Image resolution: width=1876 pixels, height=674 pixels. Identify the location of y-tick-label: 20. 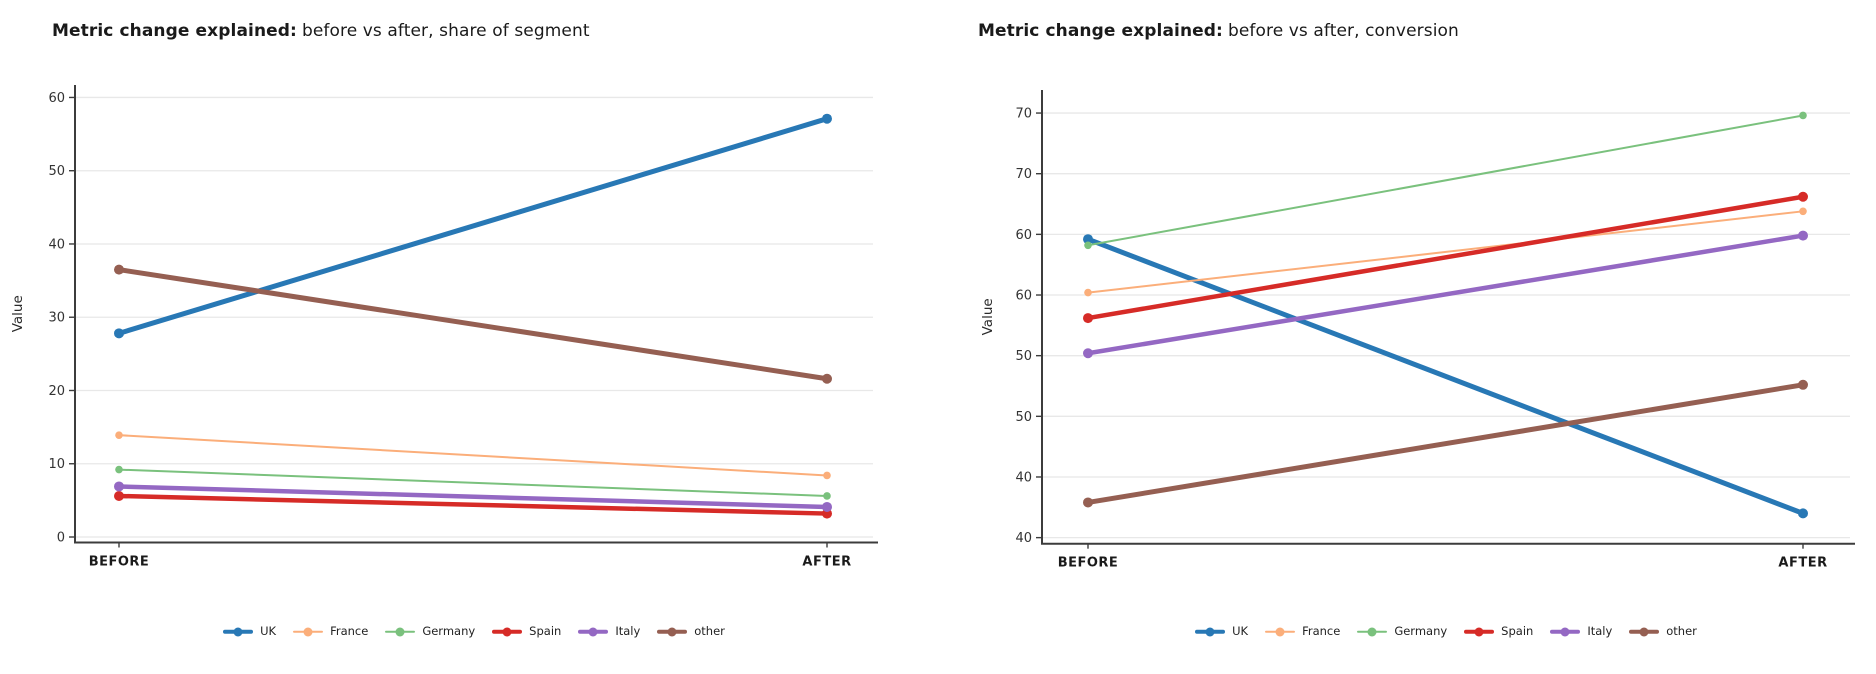
(56, 391).